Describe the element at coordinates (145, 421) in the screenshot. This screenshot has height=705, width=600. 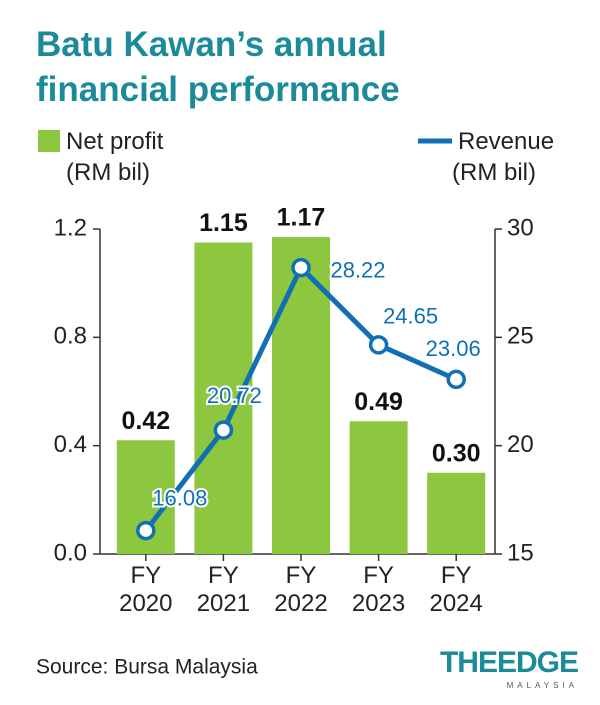
I see `bar-value-label: 0.42` at that location.